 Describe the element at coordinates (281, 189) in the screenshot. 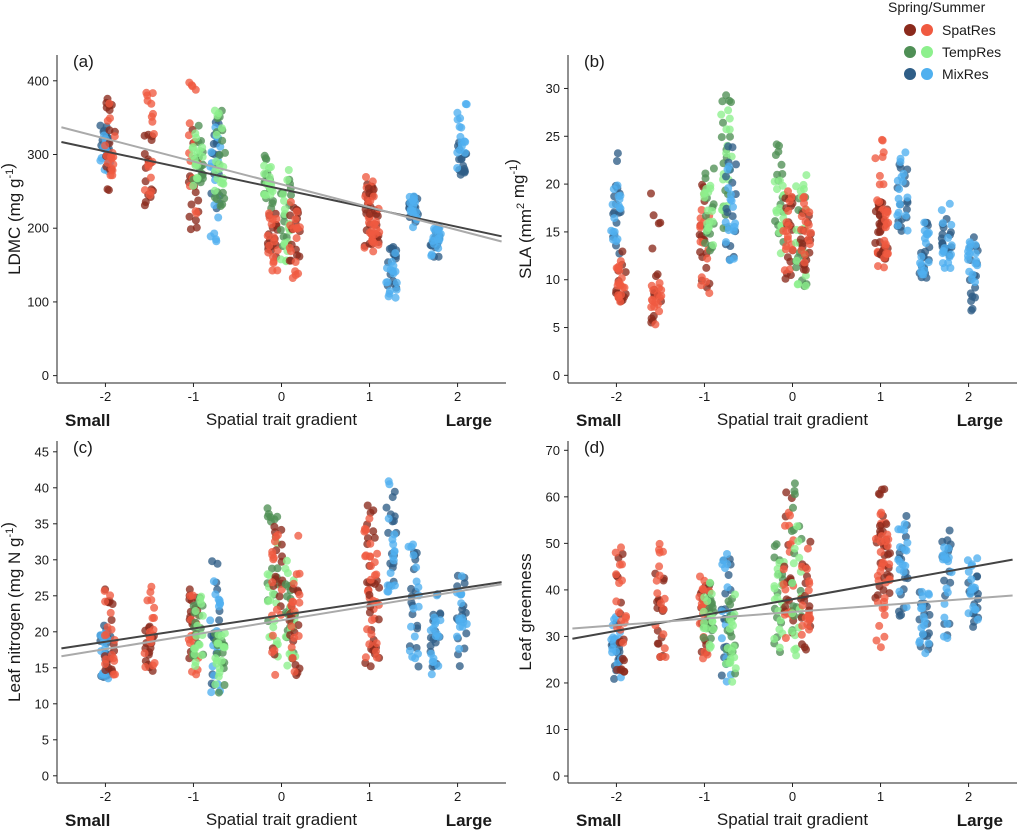

I see `regression-line-spring` at that location.